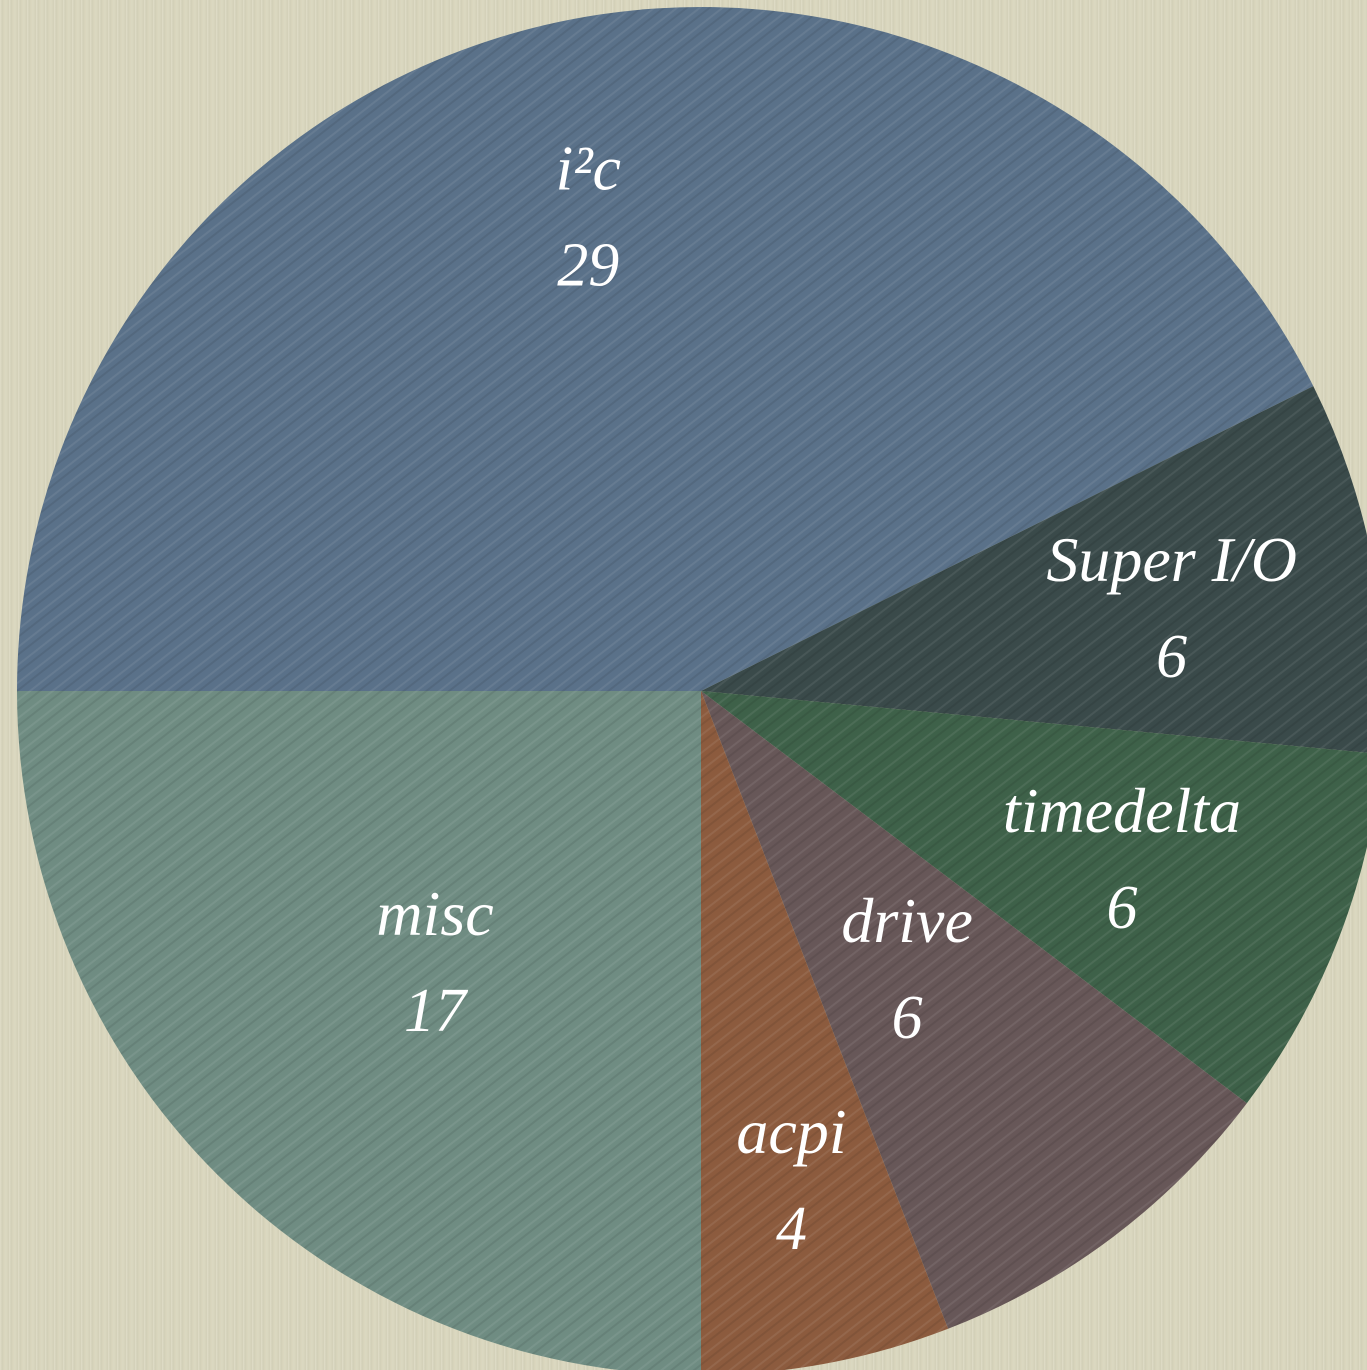  What do you see at coordinates (588, 168) in the screenshot?
I see `slice-label: i²c` at bounding box center [588, 168].